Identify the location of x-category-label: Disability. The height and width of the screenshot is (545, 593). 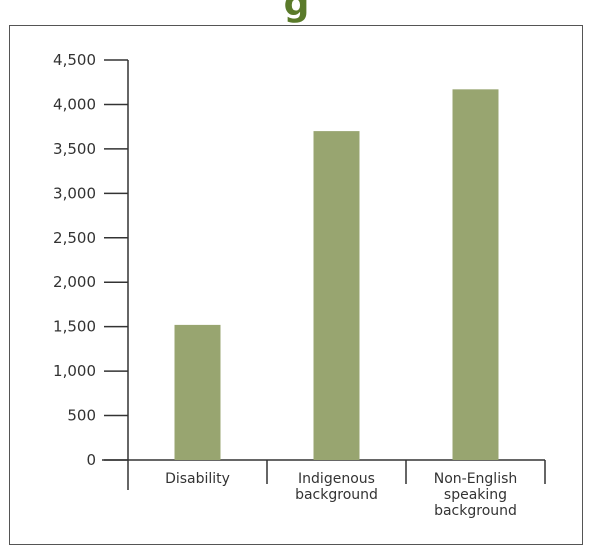
(197, 479).